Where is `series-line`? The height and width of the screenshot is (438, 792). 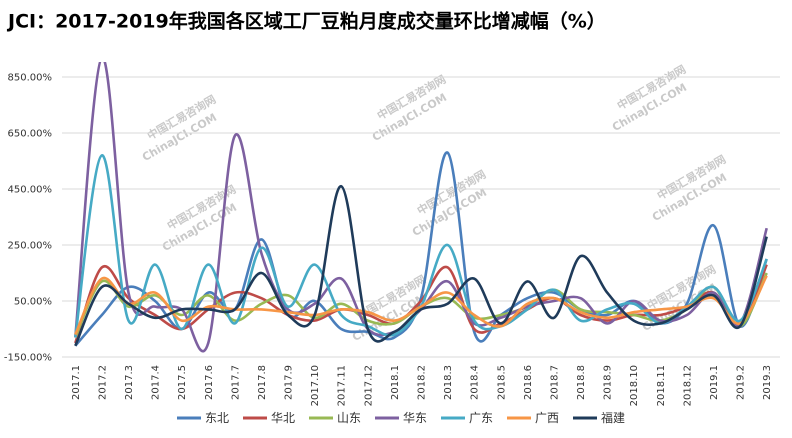 series-line is located at coordinates (421, 305).